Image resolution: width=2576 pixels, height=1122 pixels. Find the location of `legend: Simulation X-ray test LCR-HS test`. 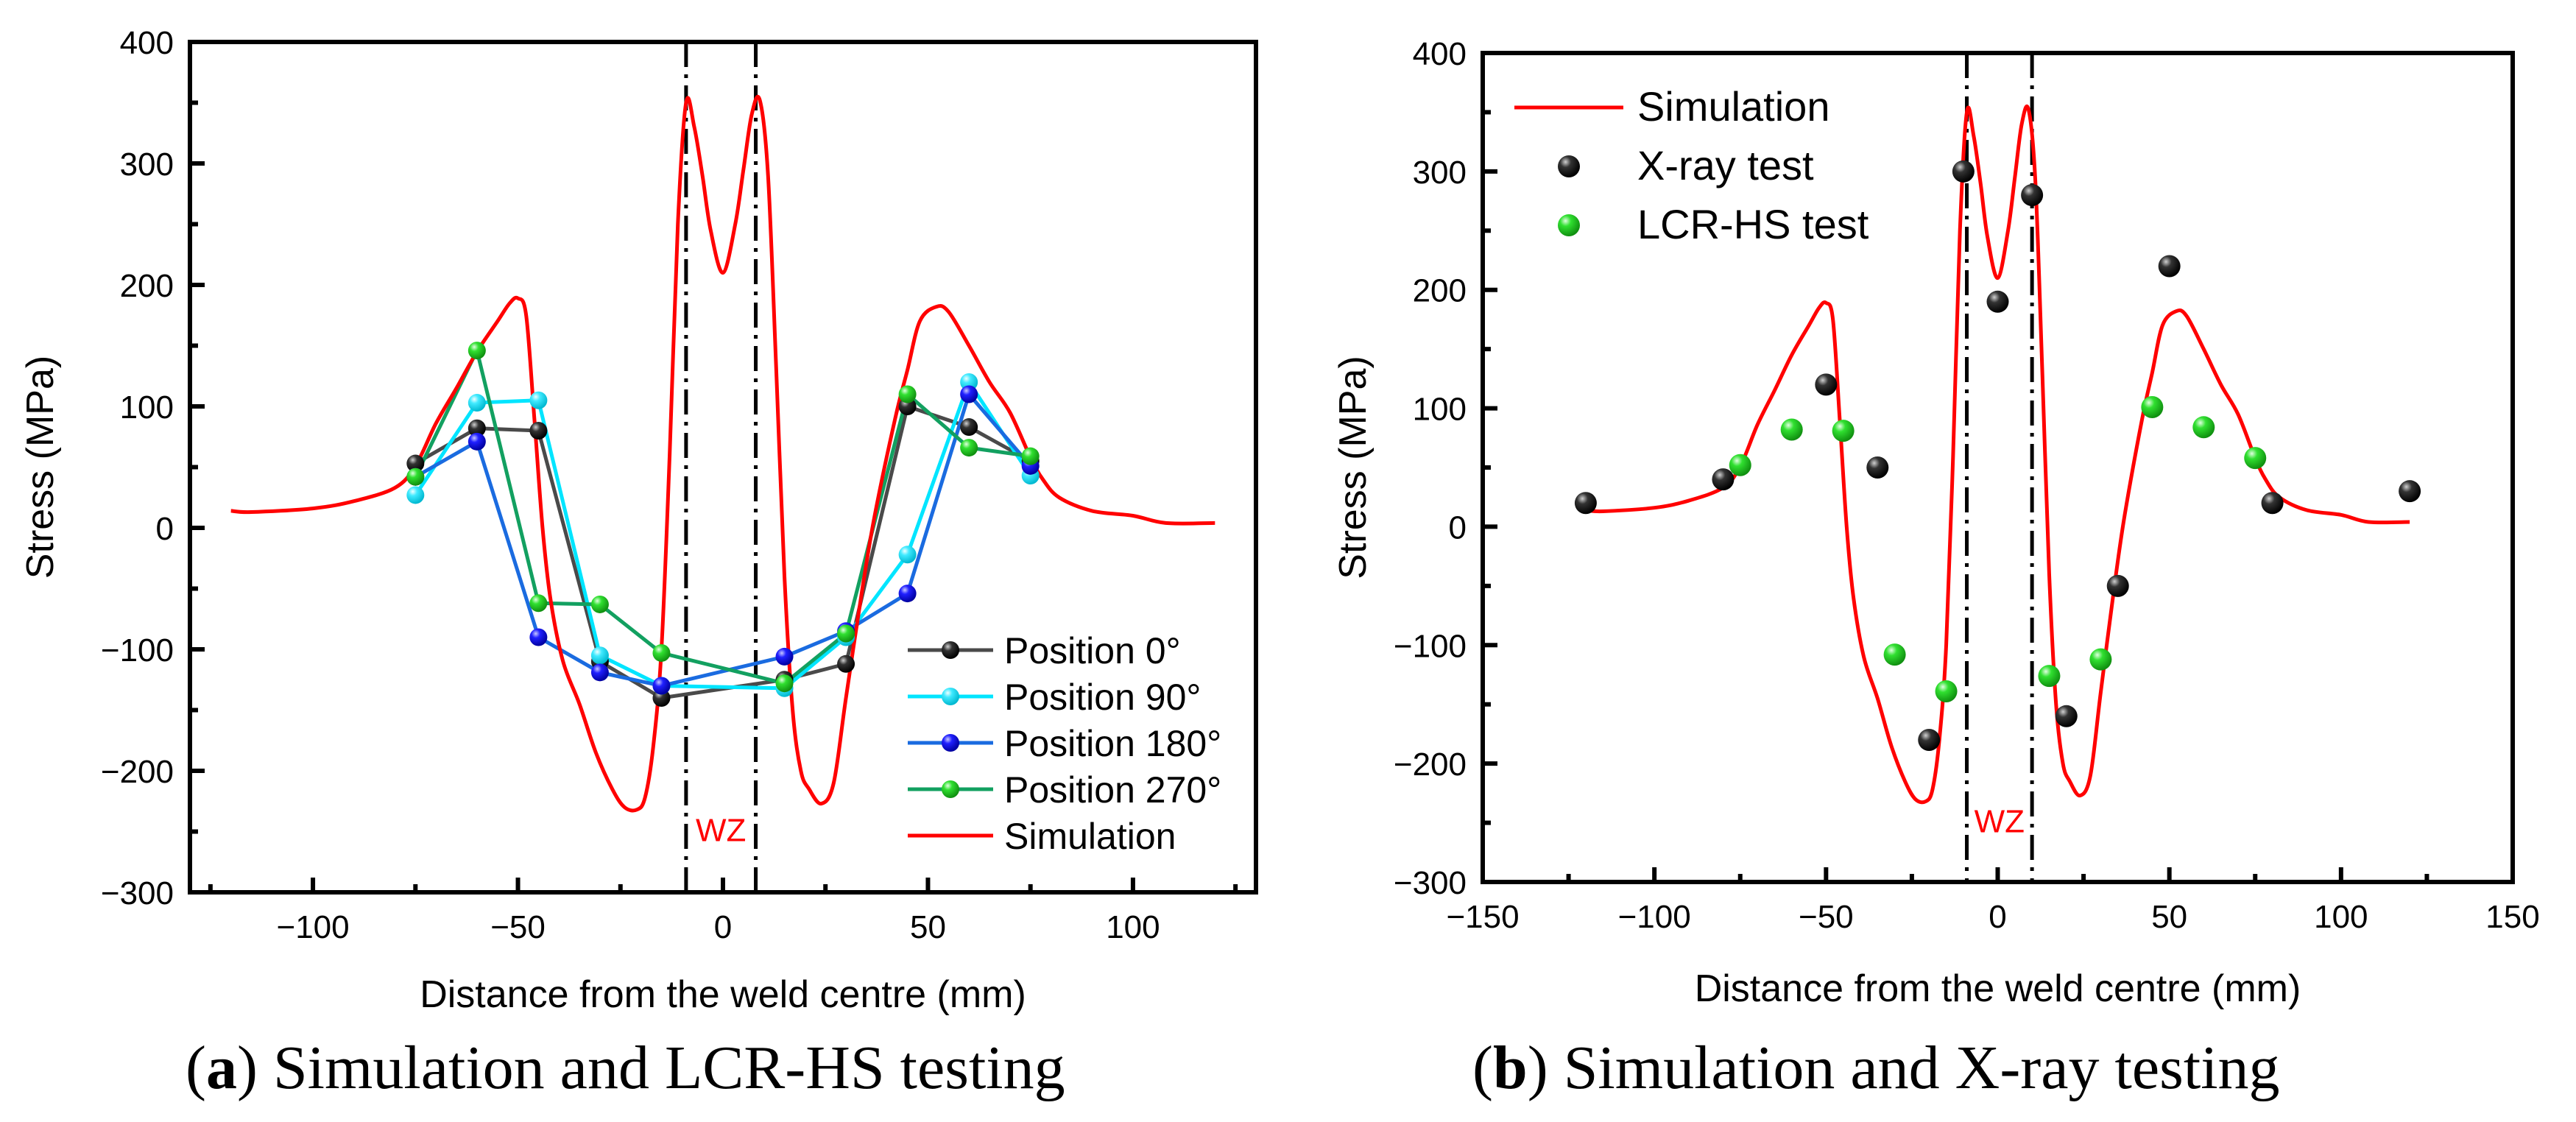

legend: Simulation X-ray test LCR-HS test is located at coordinates (1691, 165).